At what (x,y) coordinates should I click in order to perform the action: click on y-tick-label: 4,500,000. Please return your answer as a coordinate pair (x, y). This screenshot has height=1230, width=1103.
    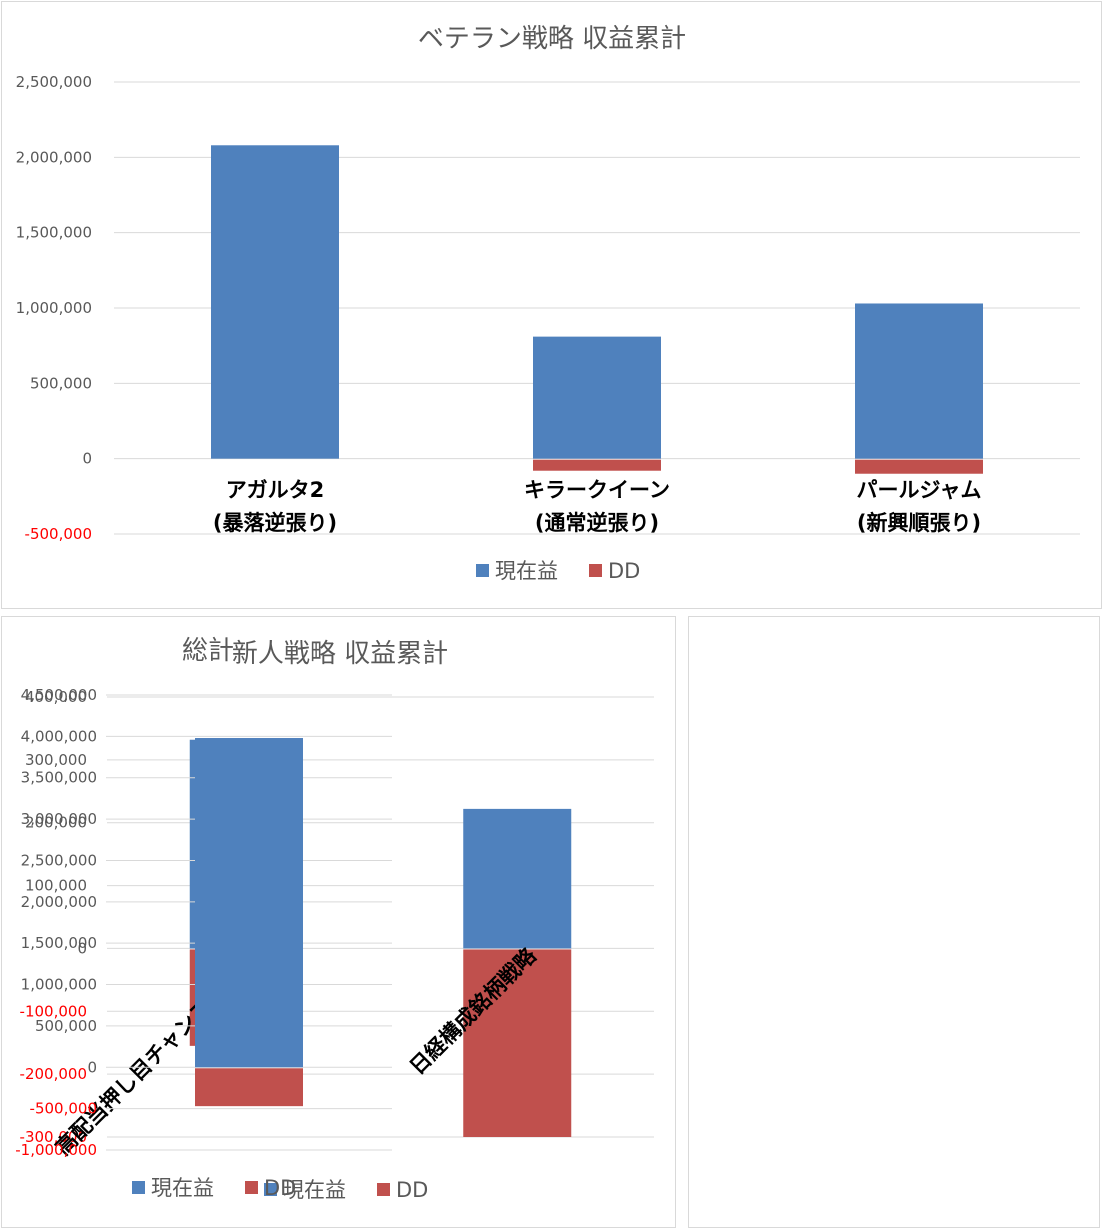
    Looking at the image, I should click on (59, 695).